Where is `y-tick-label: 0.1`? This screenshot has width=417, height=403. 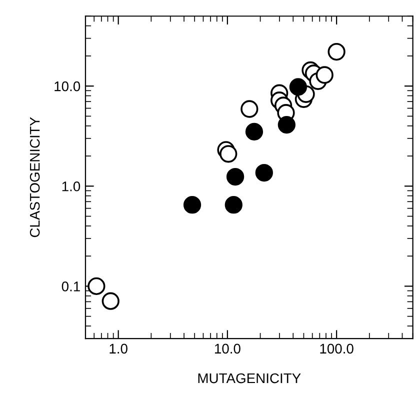
y-tick-label: 0.1 is located at coordinates (71, 287).